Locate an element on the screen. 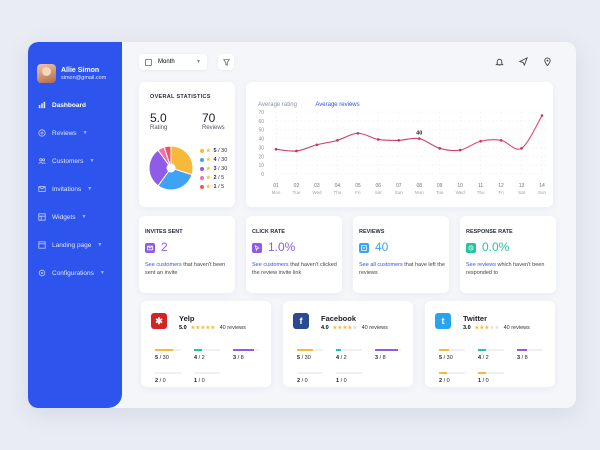 The image size is (600, 450). cursor-icon is located at coordinates (257, 248).